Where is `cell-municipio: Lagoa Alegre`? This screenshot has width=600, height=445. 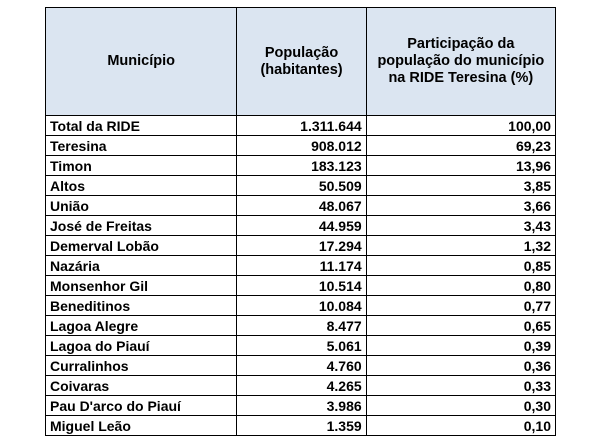
cell-municipio: Lagoa Alegre is located at coordinates (141, 325).